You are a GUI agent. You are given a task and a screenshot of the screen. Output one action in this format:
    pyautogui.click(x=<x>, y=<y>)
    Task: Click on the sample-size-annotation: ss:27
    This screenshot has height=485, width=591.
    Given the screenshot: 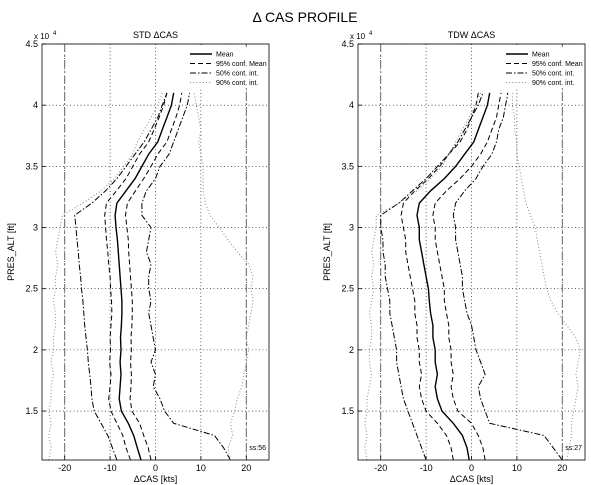 What is the action you would take?
    pyautogui.click(x=573, y=448)
    